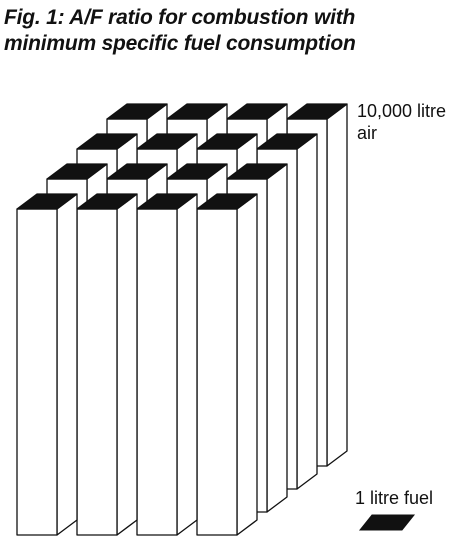 Image resolution: width=460 pixels, height=540 pixels. What do you see at coordinates (180, 17) in the screenshot?
I see `figure-title-line-1: Fig. 1: A/F ratio for combustion with` at bounding box center [180, 17].